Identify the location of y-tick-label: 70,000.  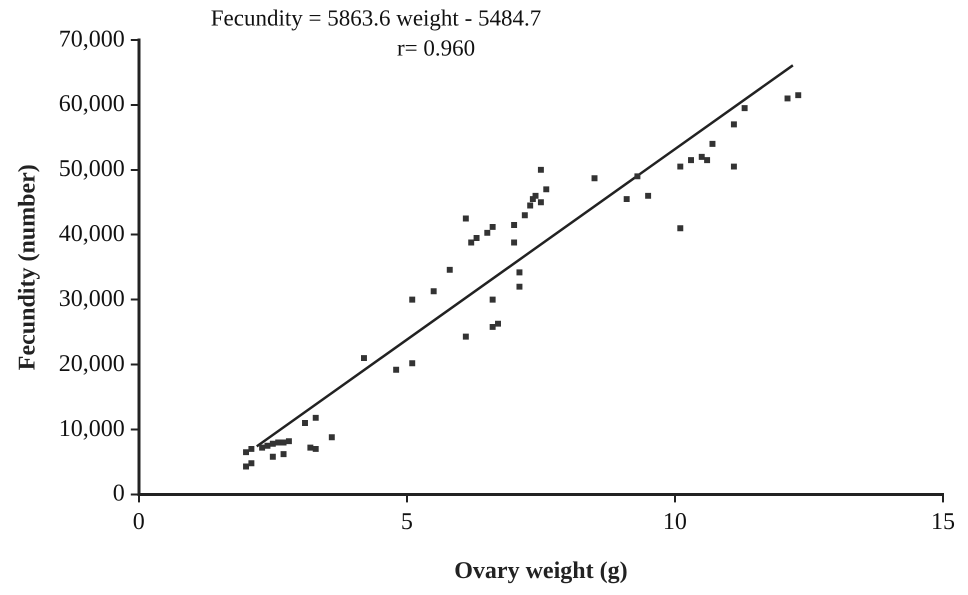
(91, 39).